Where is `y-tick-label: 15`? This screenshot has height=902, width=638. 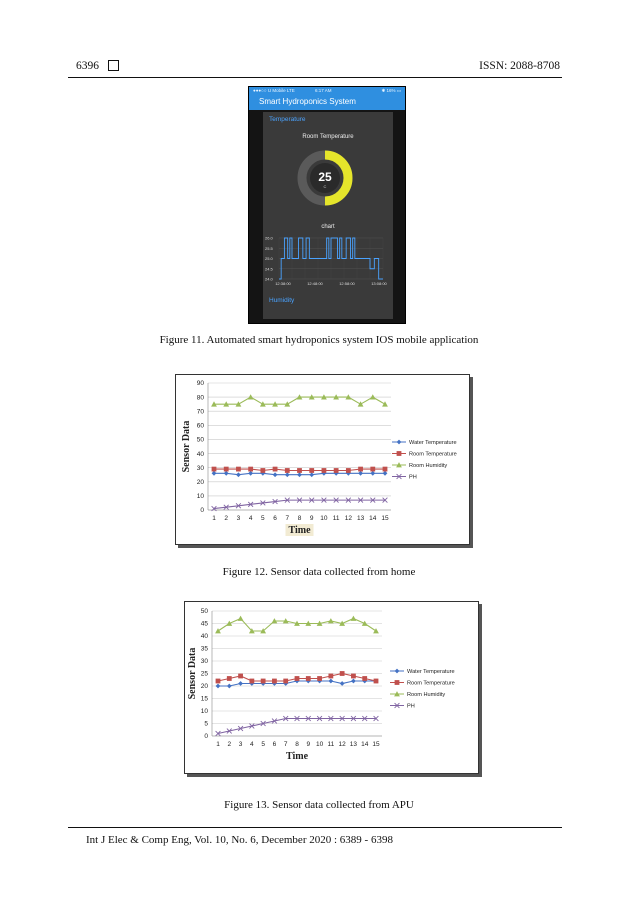
y-tick-label: 15 is located at coordinates (205, 699).